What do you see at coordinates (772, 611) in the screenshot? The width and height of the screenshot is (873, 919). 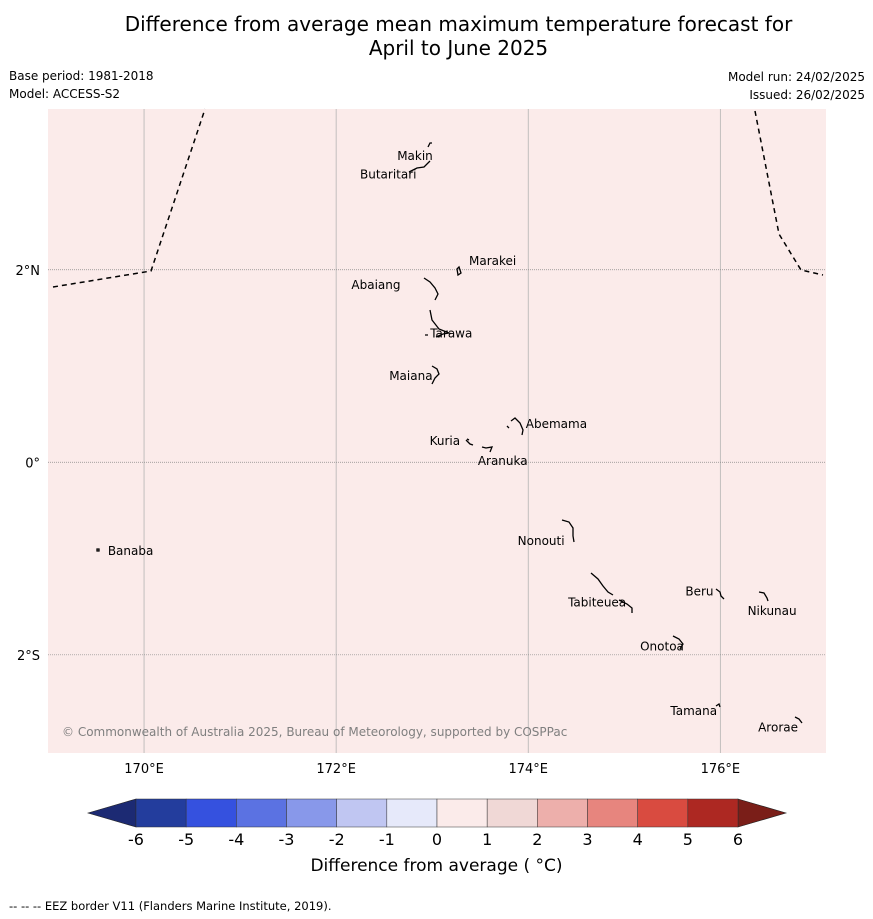 I see `island-label-nikunau: Nikunau` at bounding box center [772, 611].